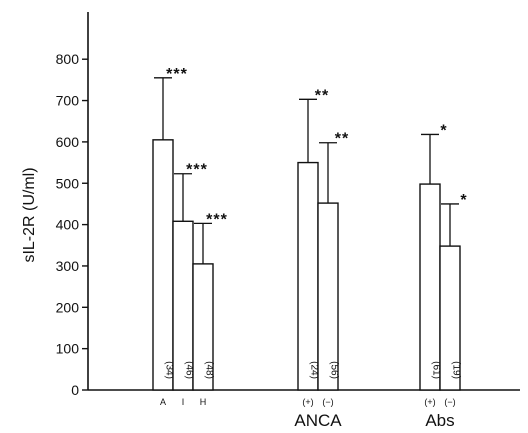  What do you see at coordinates (68, 307) in the screenshot?
I see `y-tick-label: 200` at bounding box center [68, 307].